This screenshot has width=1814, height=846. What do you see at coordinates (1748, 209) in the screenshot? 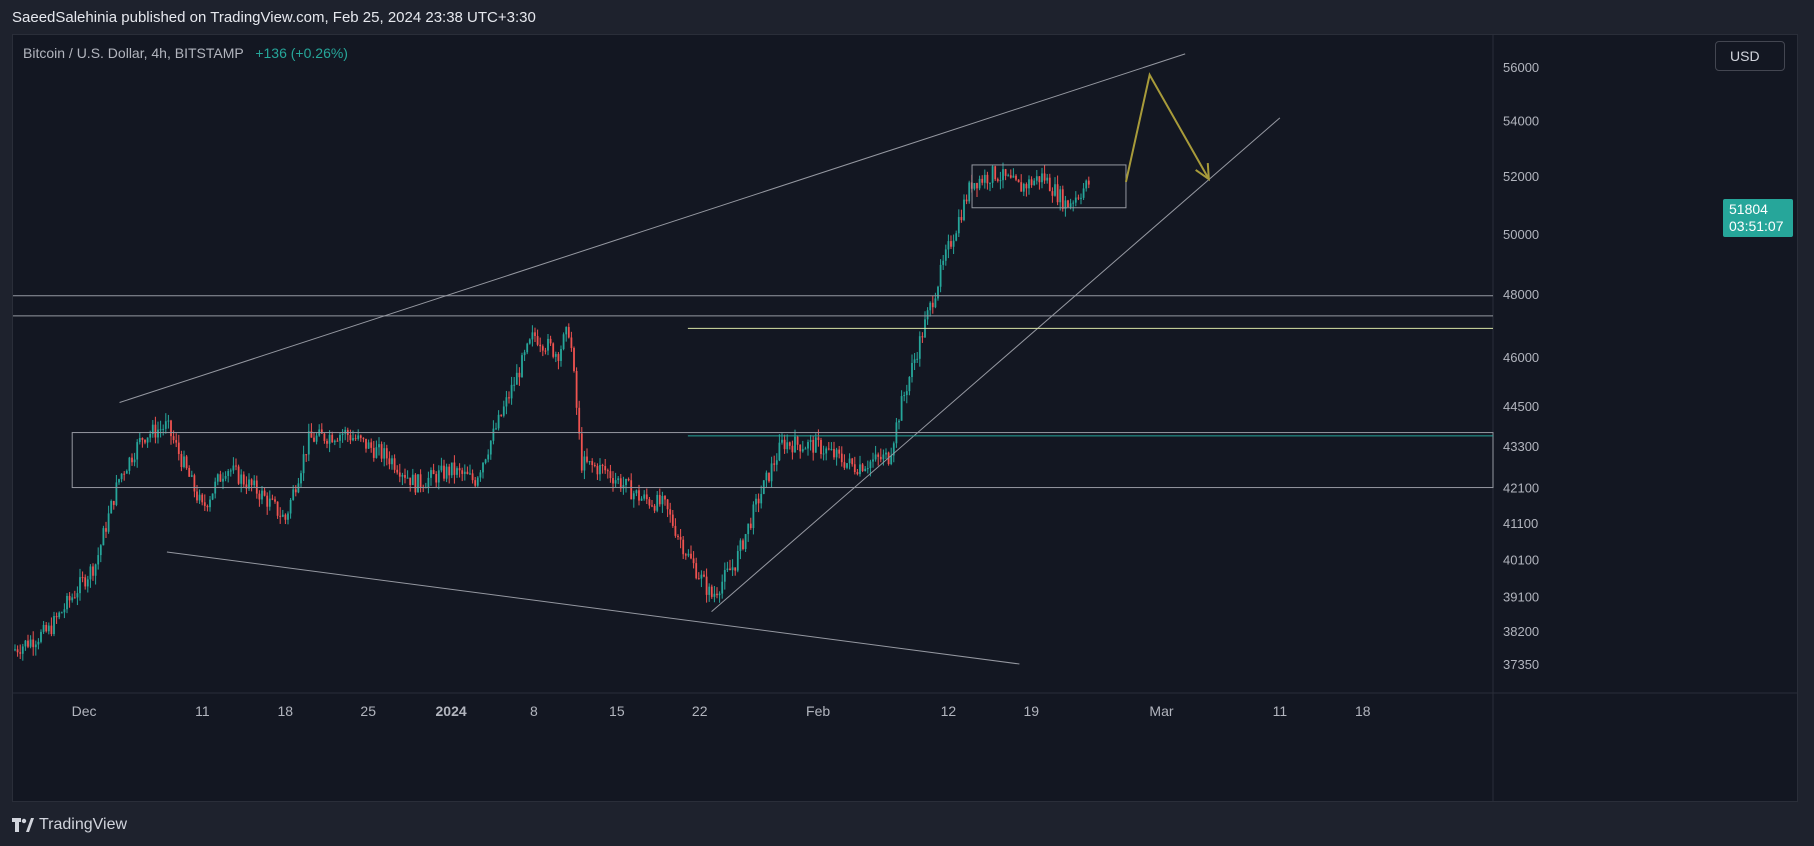
I see `last-price-value: 51804` at bounding box center [1748, 209].